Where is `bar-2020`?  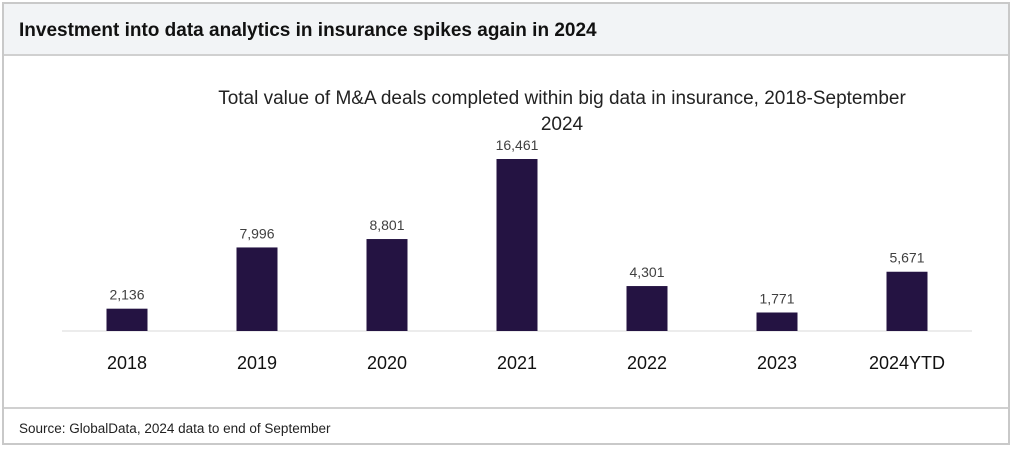
bar-2020 is located at coordinates (387, 285).